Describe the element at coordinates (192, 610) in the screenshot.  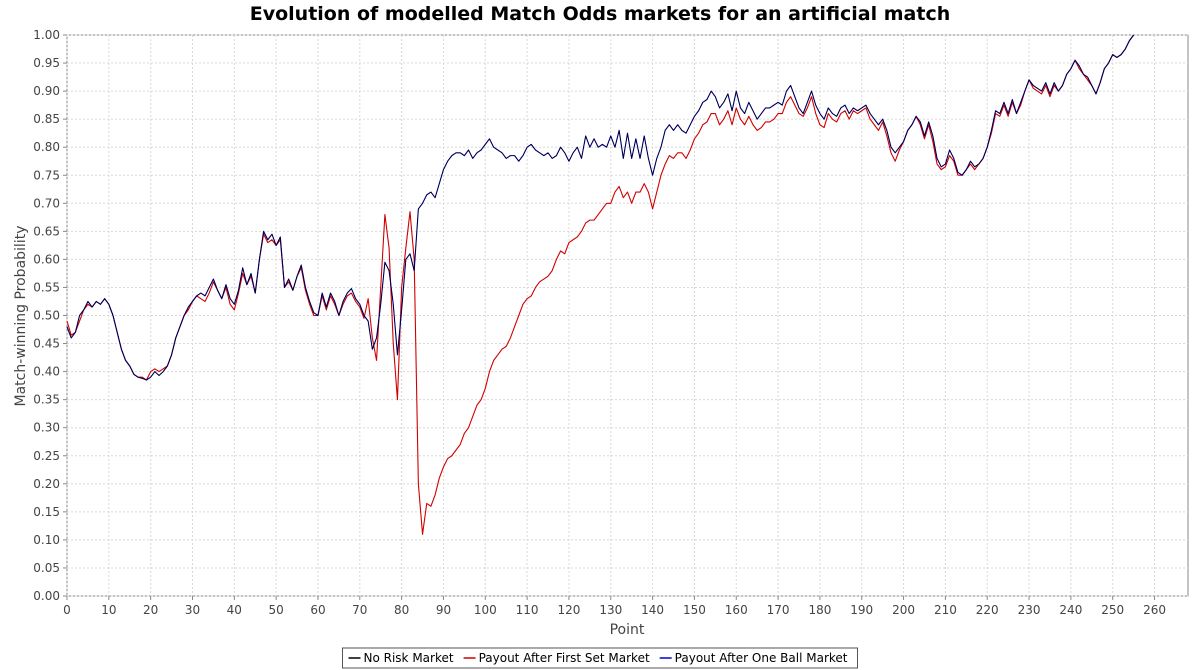
I see `x-tick-label: 30` at that location.